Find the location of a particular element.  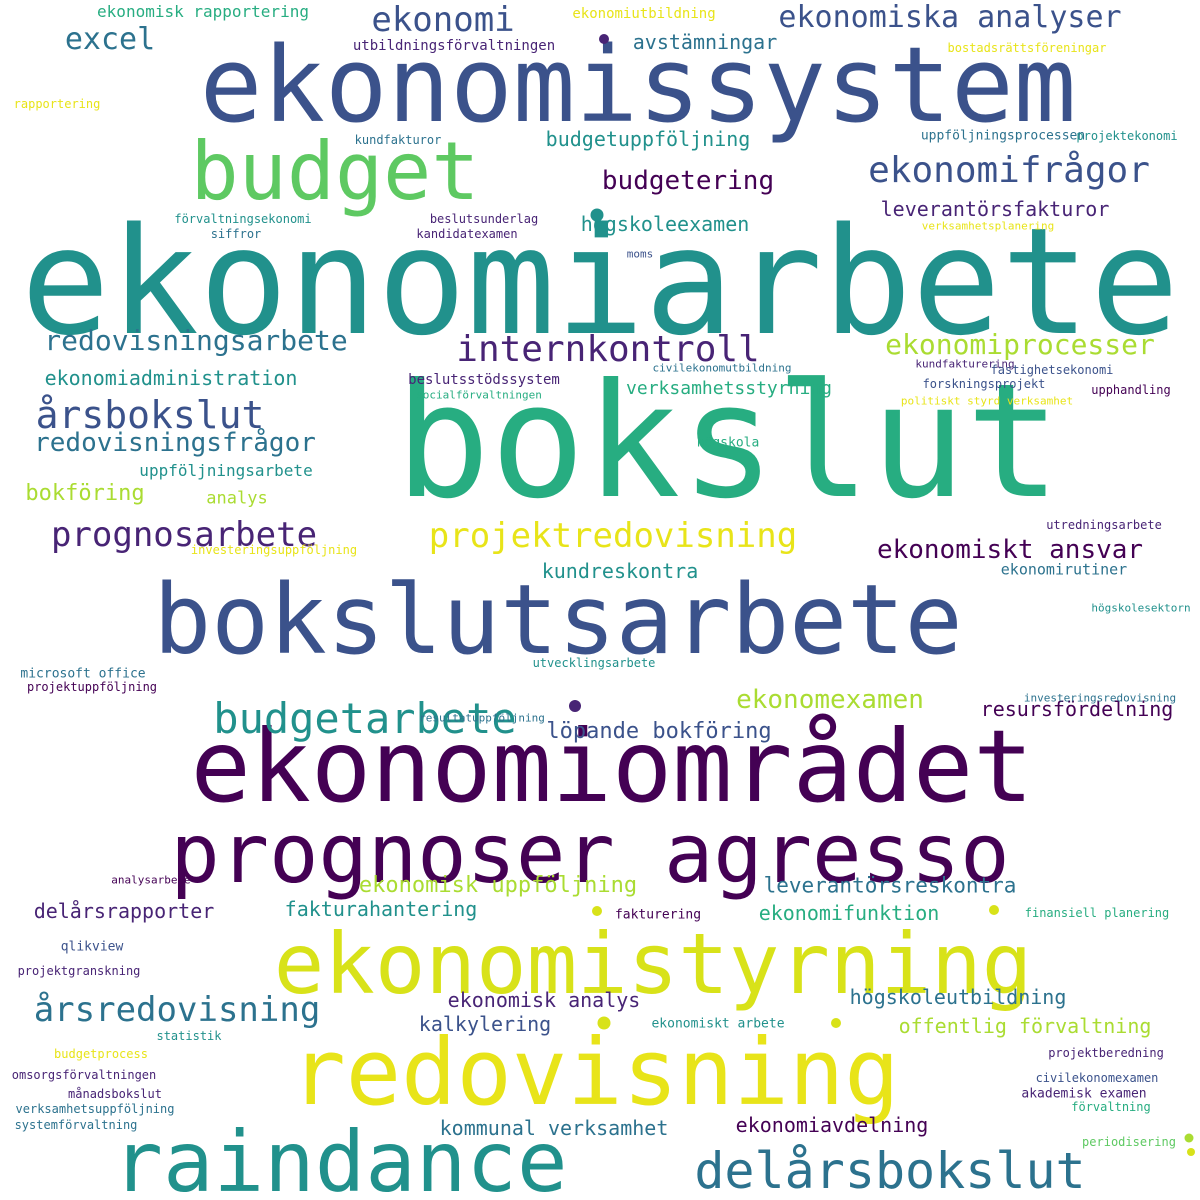

word-ekonomexamen: ekonomexamen is located at coordinates (830, 700).